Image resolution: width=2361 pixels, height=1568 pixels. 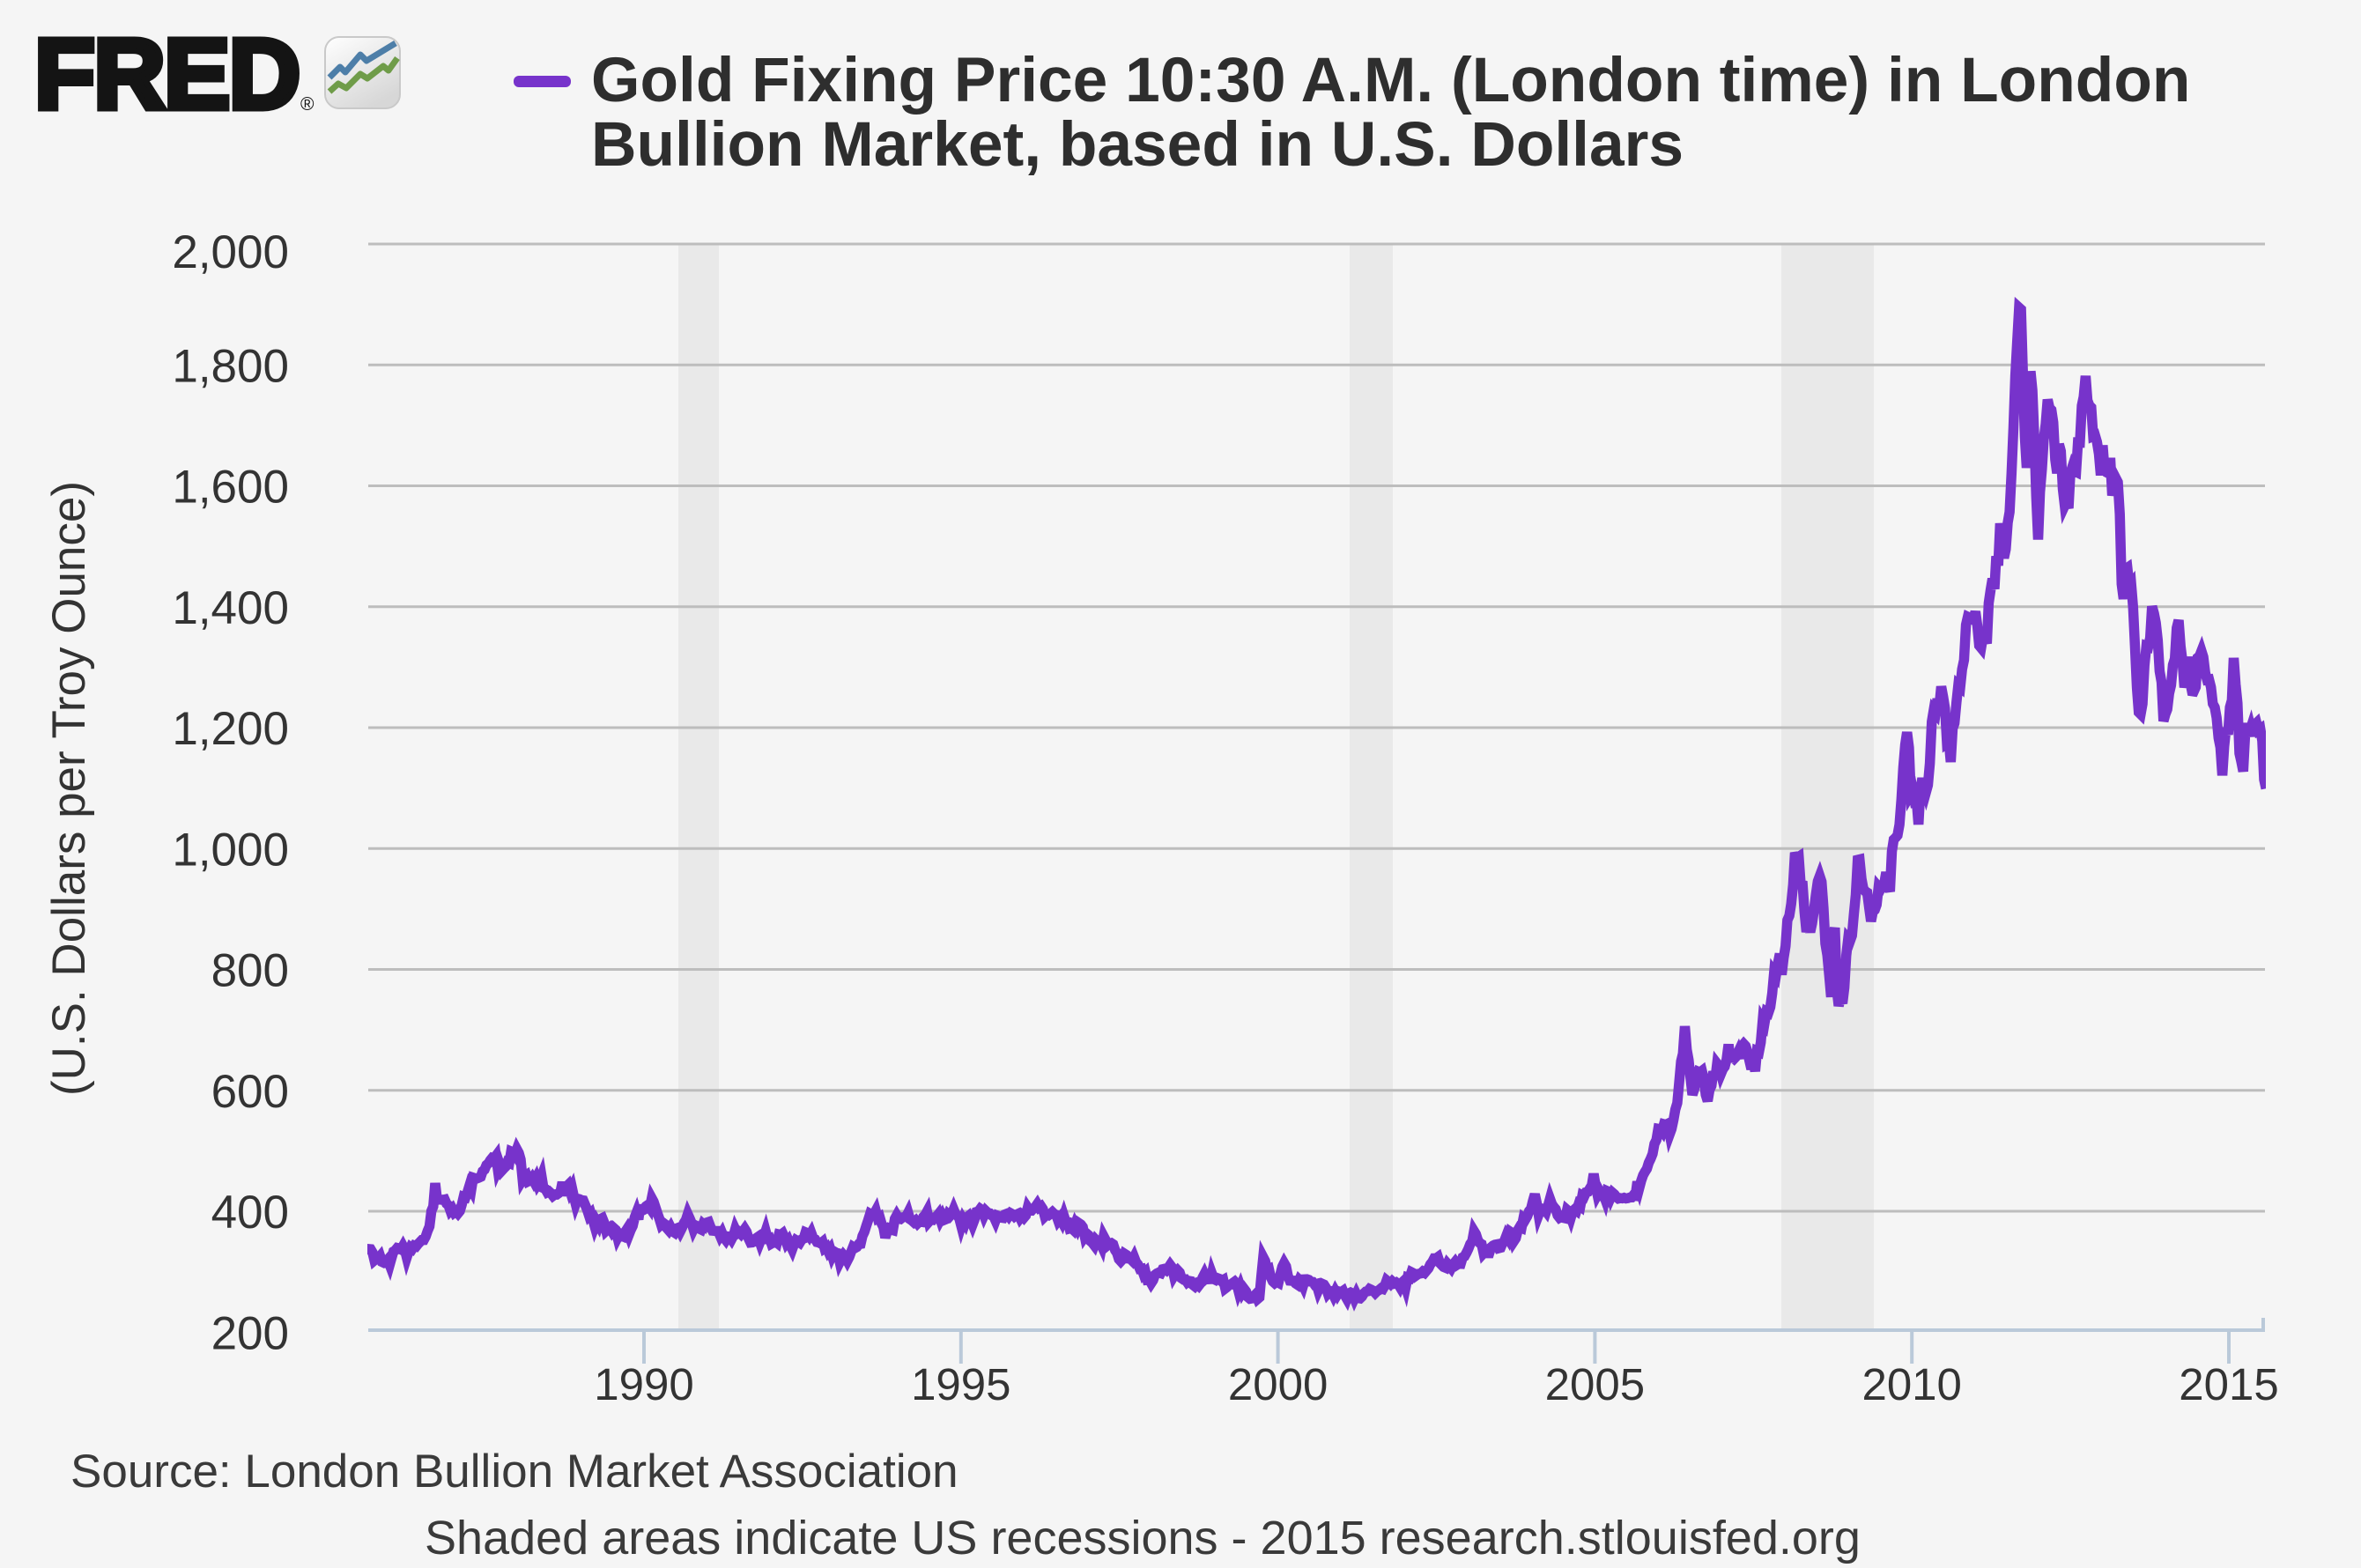 I want to click on svg-text: 2010, so click(x=1911, y=1384).